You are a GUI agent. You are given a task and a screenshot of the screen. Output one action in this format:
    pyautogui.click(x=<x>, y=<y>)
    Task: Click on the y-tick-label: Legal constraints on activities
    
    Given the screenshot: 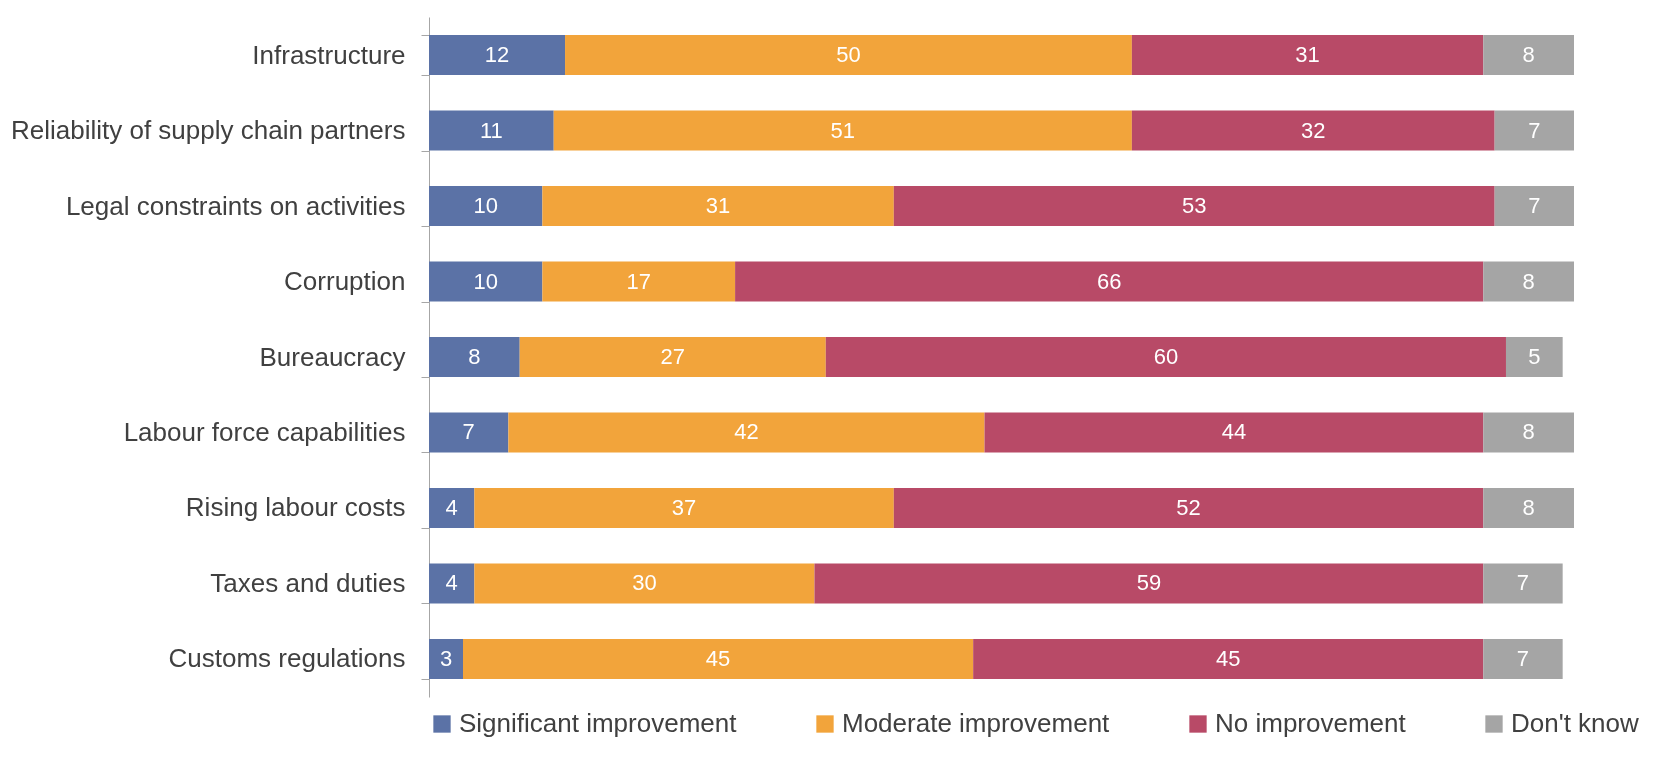 What is the action you would take?
    pyautogui.click(x=235, y=205)
    